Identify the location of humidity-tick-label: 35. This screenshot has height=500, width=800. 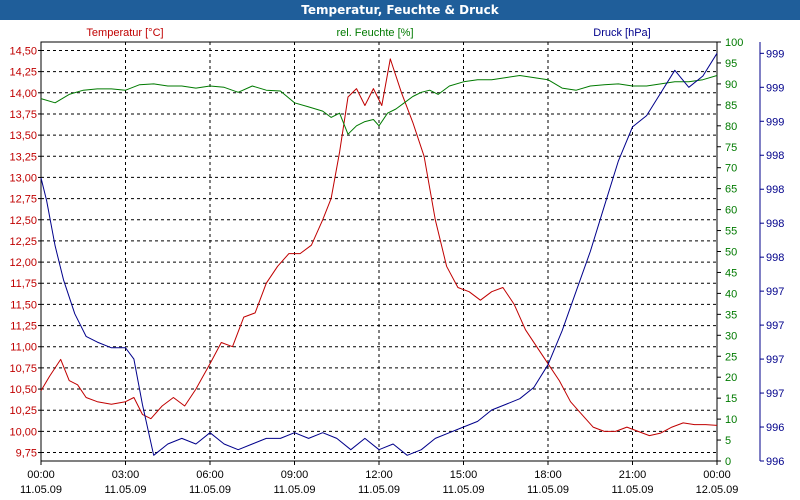
(731, 315).